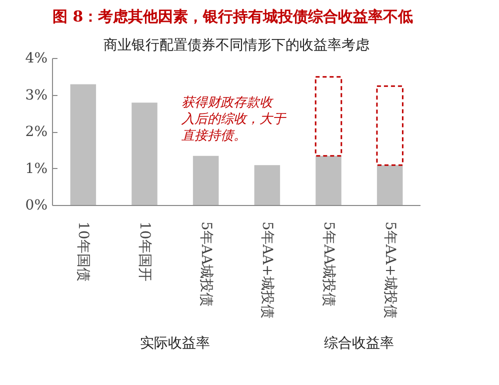 The height and width of the screenshot is (385, 499). Describe the element at coordinates (144, 252) in the screenshot. I see `x-tick-label: 10年国开` at that location.